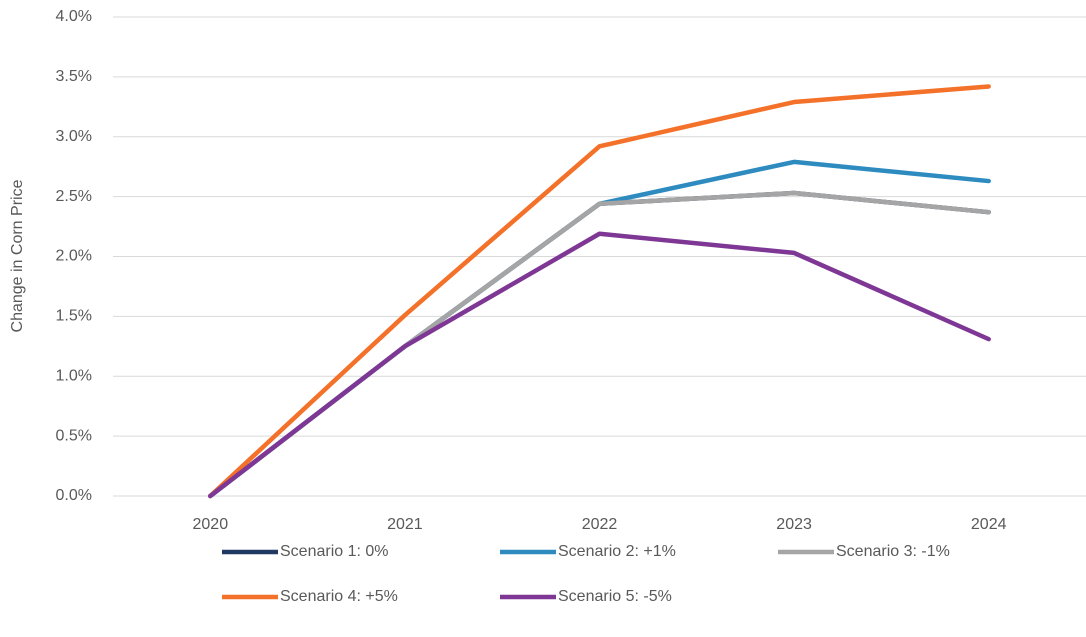  I want to click on y-tick-label: 3.0%, so click(74, 136).